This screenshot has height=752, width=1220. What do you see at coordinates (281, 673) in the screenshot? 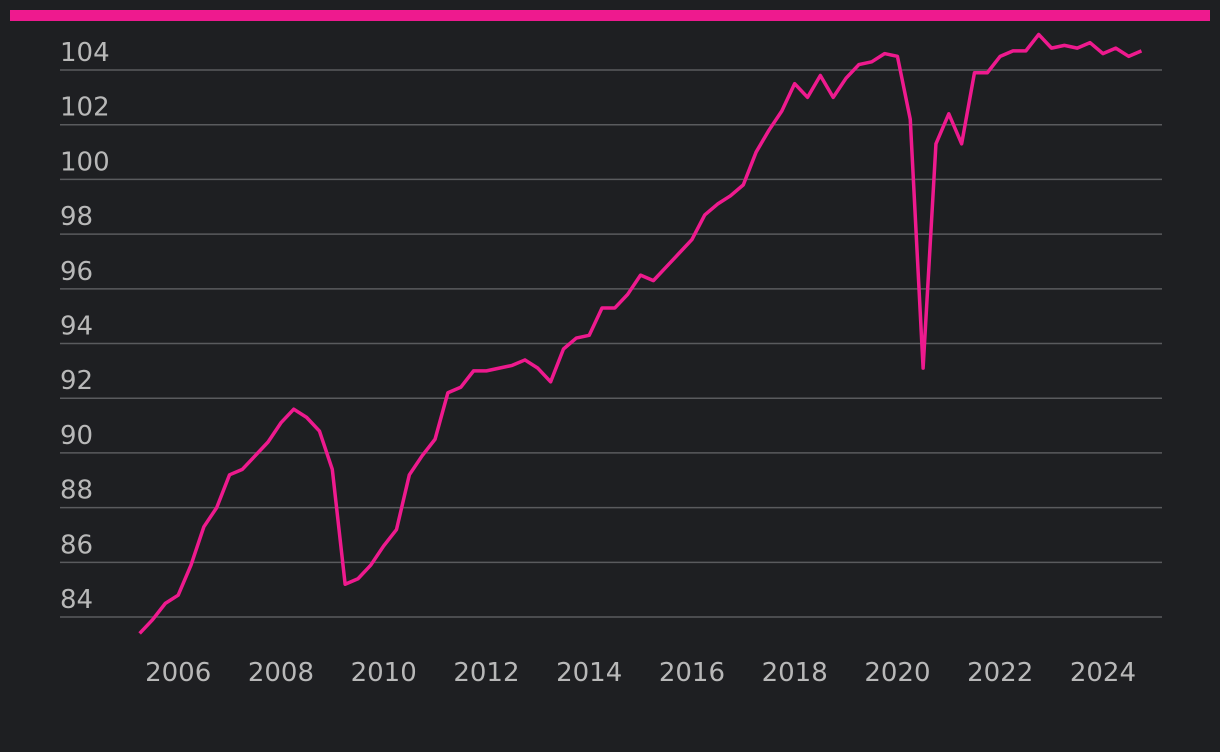
I see `x-tick-label: 2008` at bounding box center [281, 673].